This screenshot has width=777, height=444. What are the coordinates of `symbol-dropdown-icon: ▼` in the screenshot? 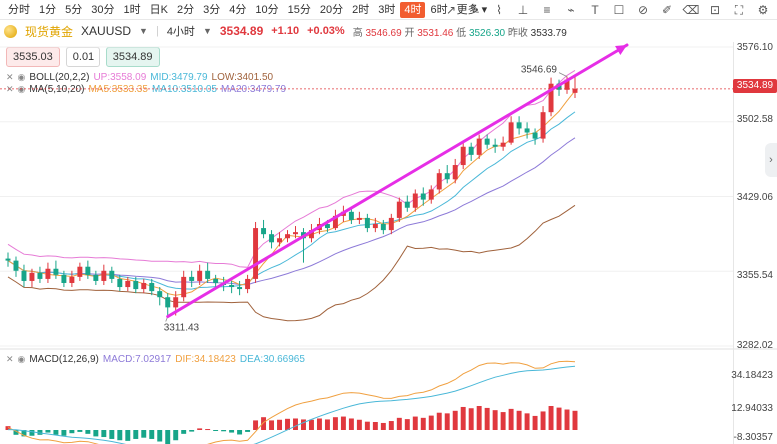 It's located at (143, 31).